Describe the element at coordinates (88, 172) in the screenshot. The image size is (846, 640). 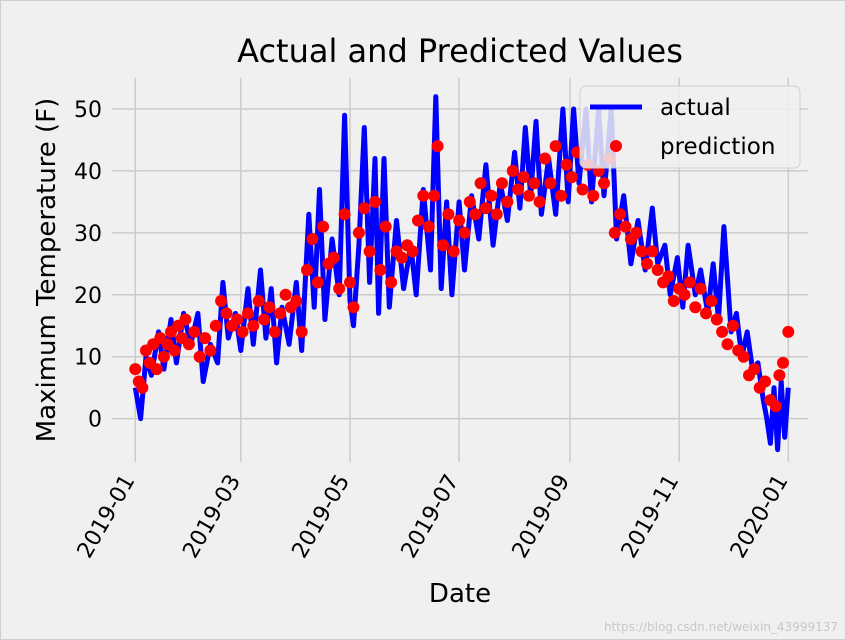
I see `y-tick-label: 40` at that location.